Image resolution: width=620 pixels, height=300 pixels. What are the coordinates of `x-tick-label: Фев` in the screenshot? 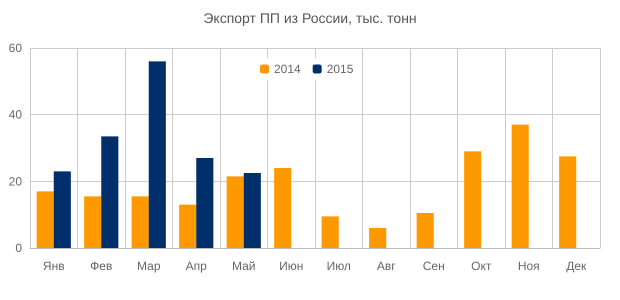 It's located at (101, 266).